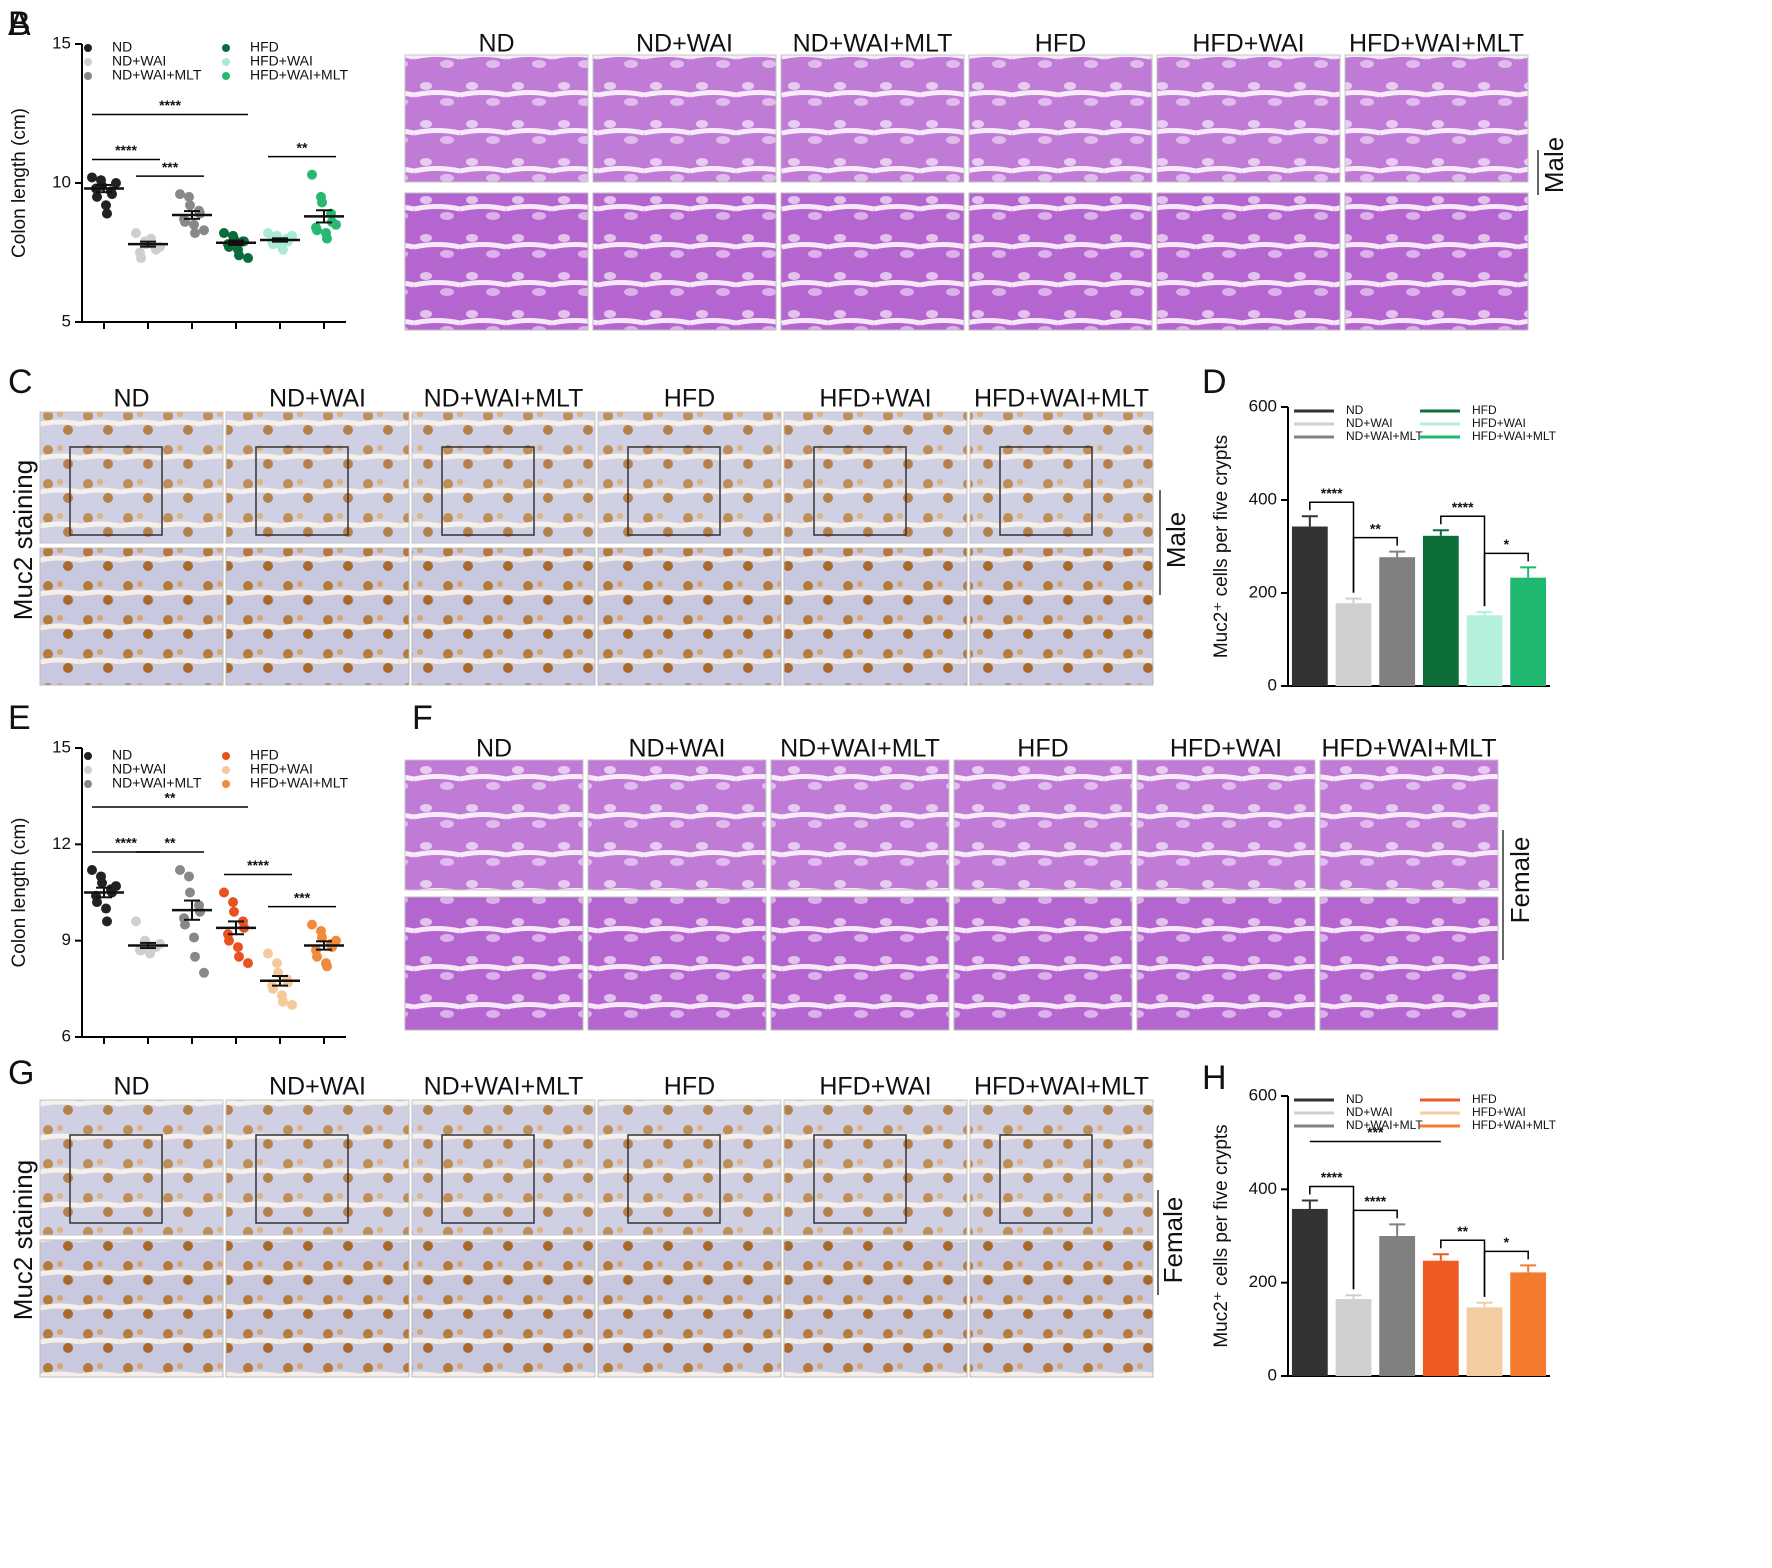 This screenshot has width=1772, height=1568. What do you see at coordinates (1263, 1281) in the screenshot?
I see `y-tick-label: 200` at bounding box center [1263, 1281].